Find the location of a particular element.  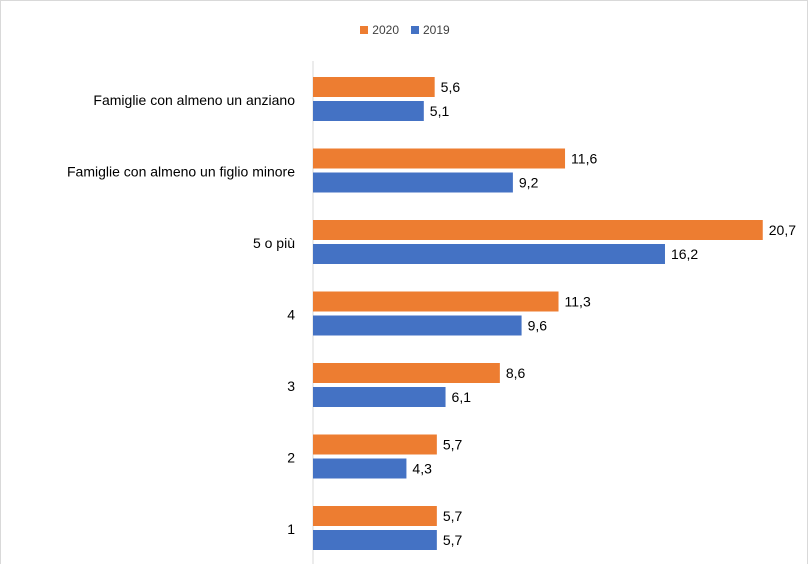

bar-2019-famiglie-con-almeno-un-figlio-minore is located at coordinates (413, 182).